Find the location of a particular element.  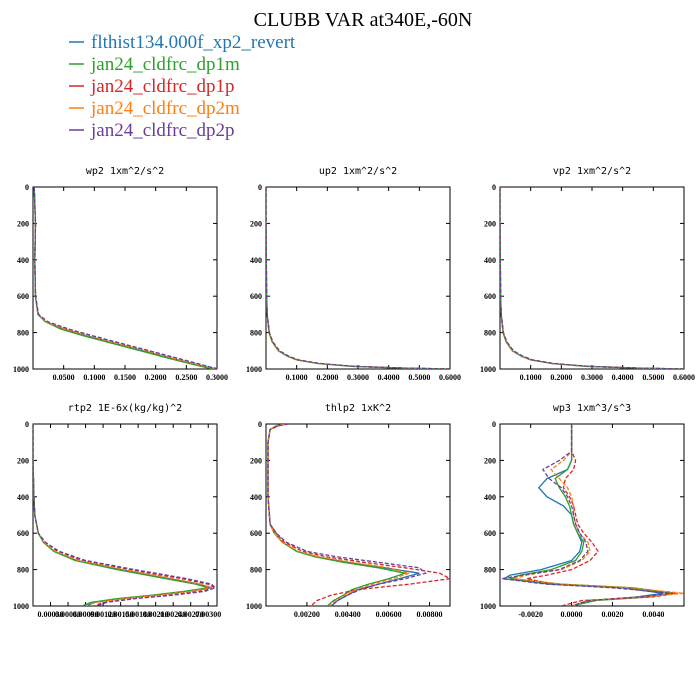

x-tick-label: 0.00090 is located at coordinates (86, 614).